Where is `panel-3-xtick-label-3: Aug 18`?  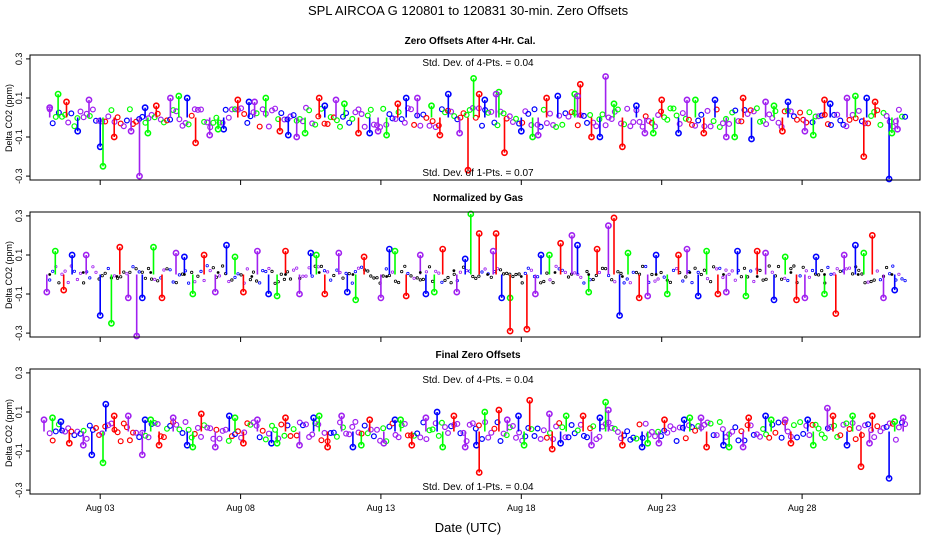 panel-3-xtick-label-3: Aug 18 is located at coordinates (521, 508).